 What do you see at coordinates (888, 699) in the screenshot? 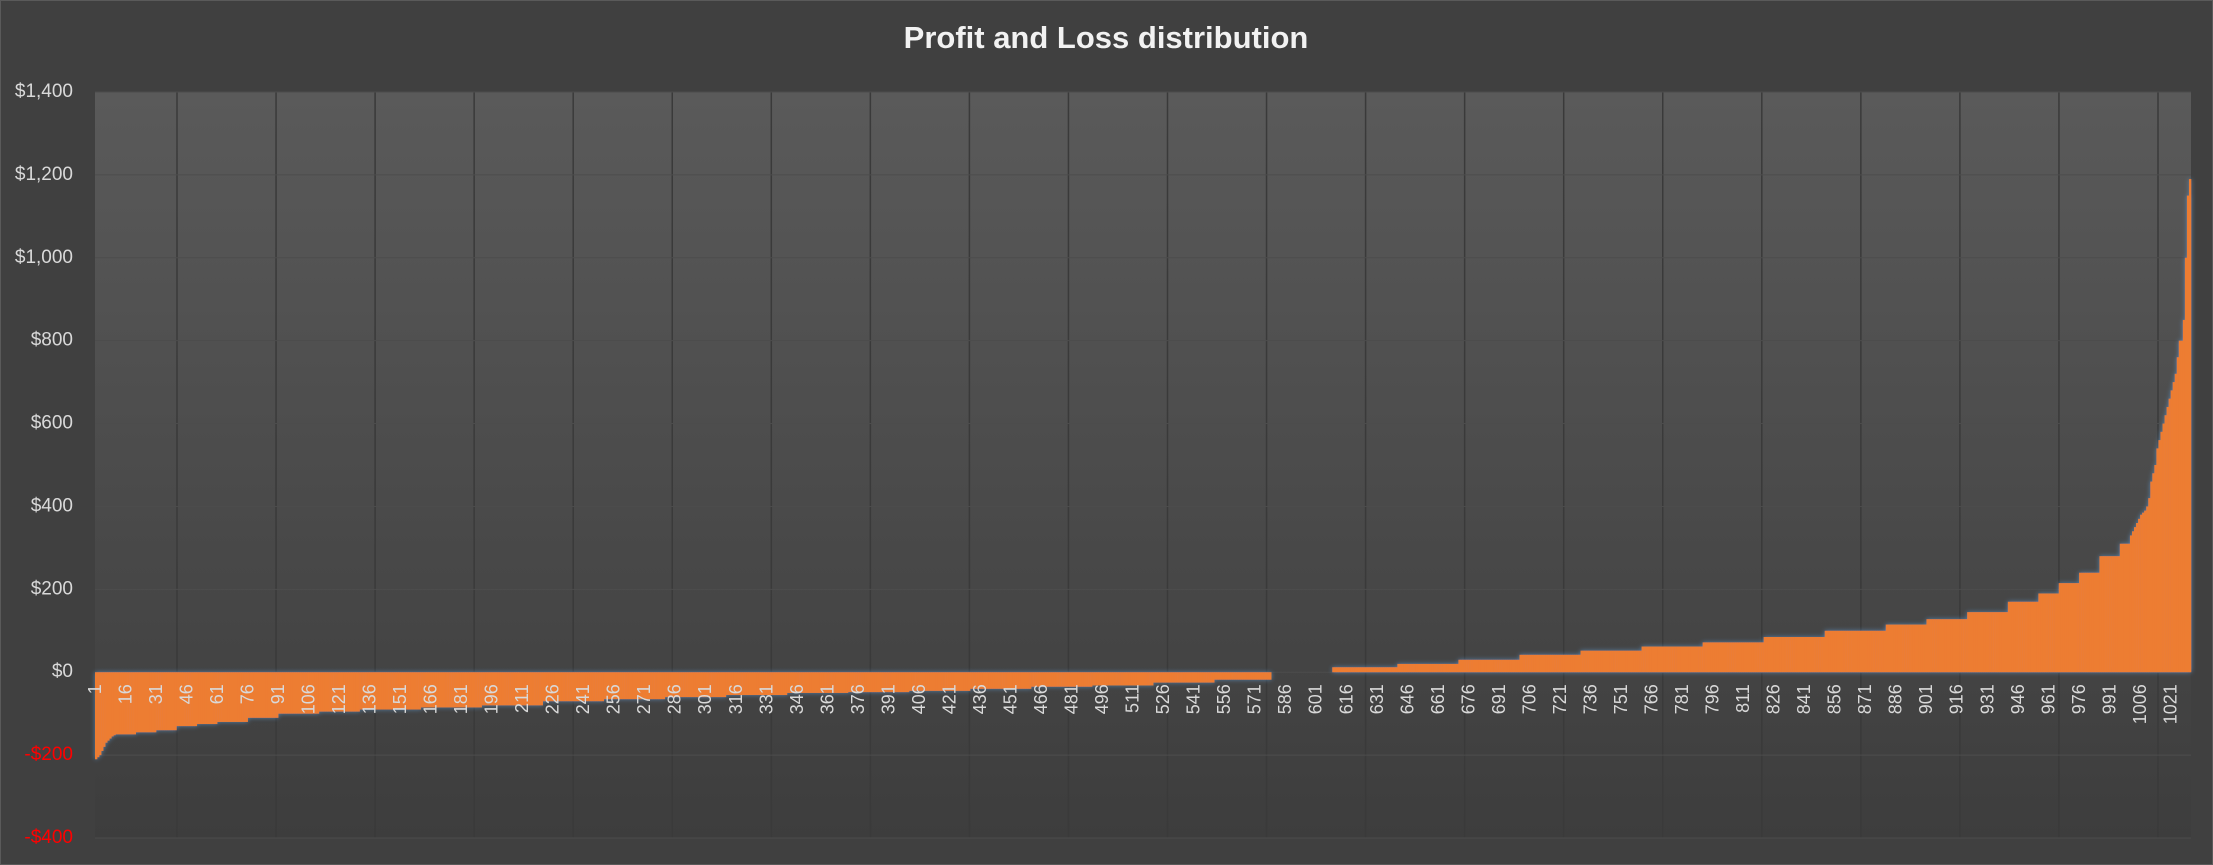
I see `x-tick-label: 391` at bounding box center [888, 699].